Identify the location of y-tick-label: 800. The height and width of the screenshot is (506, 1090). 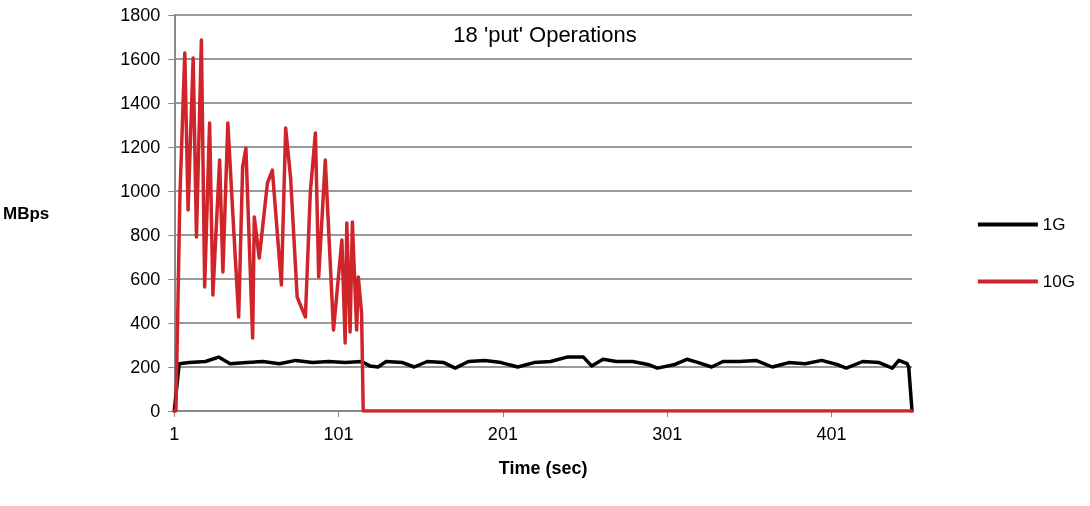
(145, 235).